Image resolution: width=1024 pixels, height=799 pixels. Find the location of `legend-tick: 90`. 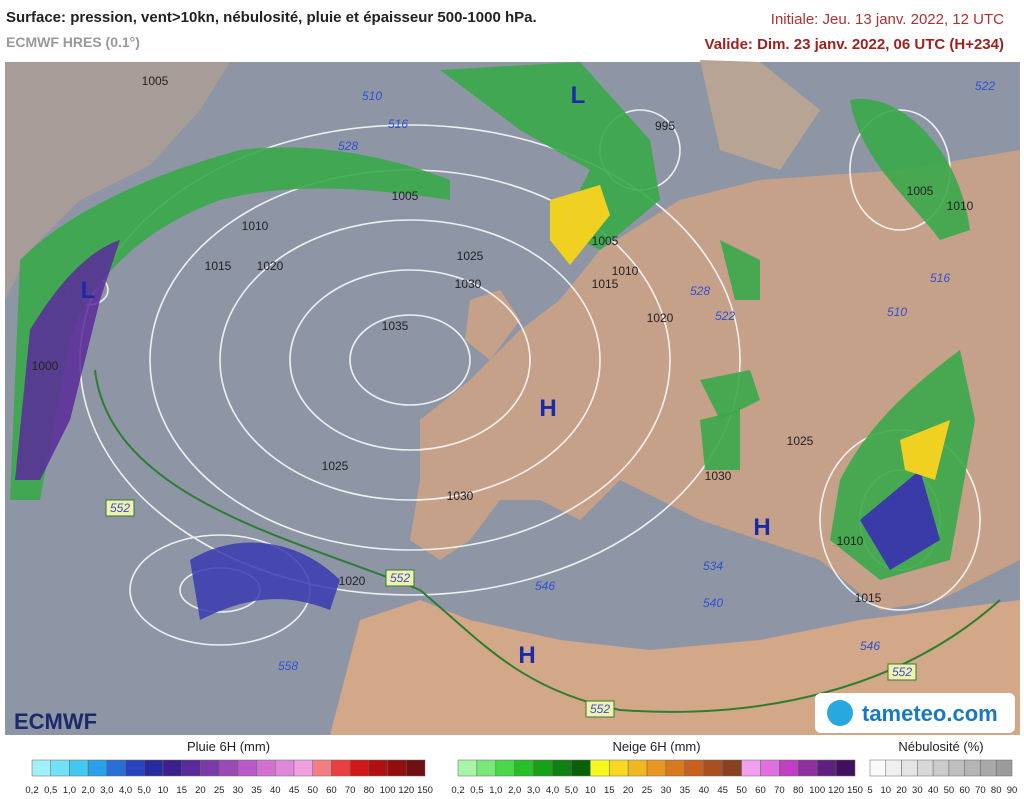

legend-tick: 90 is located at coordinates (1012, 790).